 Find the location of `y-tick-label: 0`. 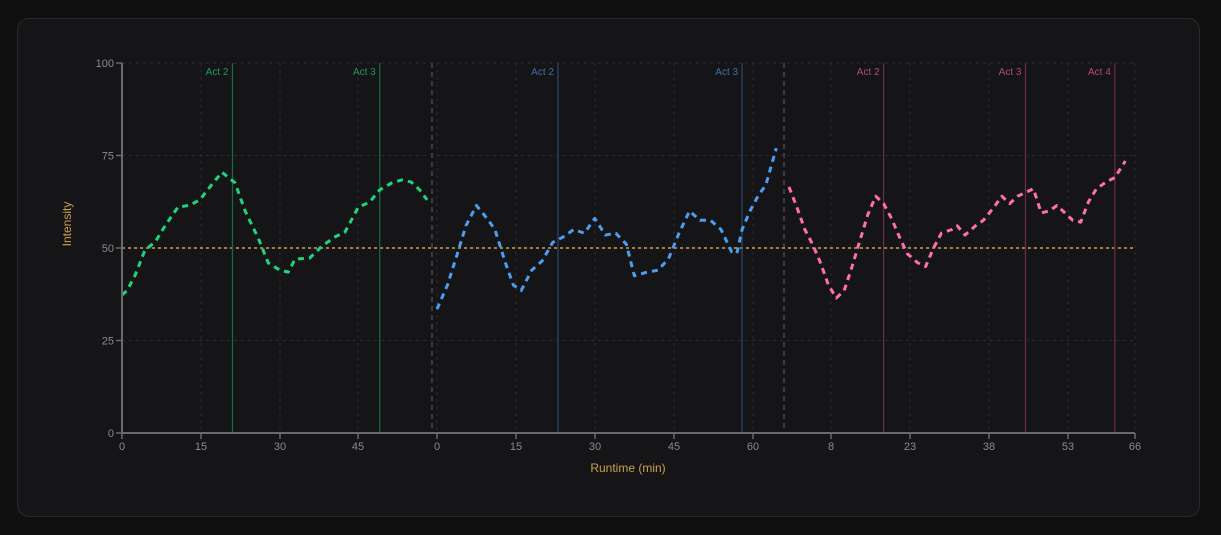

y-tick-label: 0 is located at coordinates (111, 434).